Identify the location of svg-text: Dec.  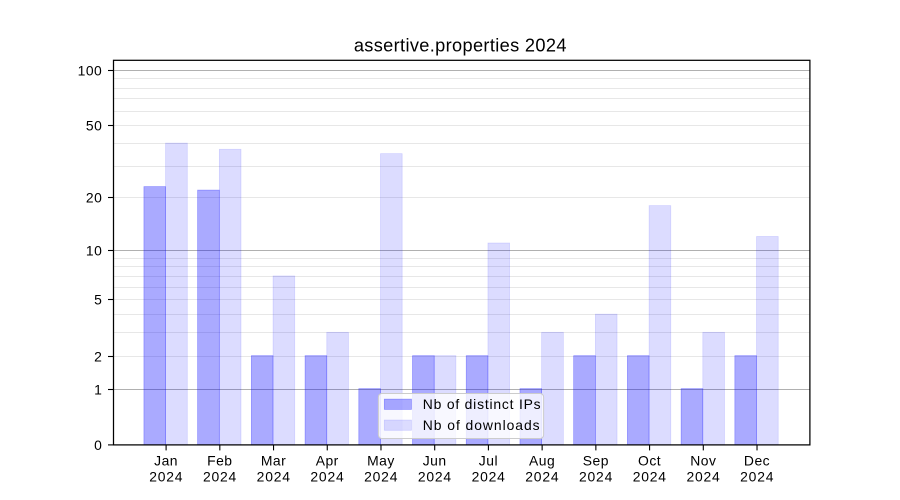
(757, 461).